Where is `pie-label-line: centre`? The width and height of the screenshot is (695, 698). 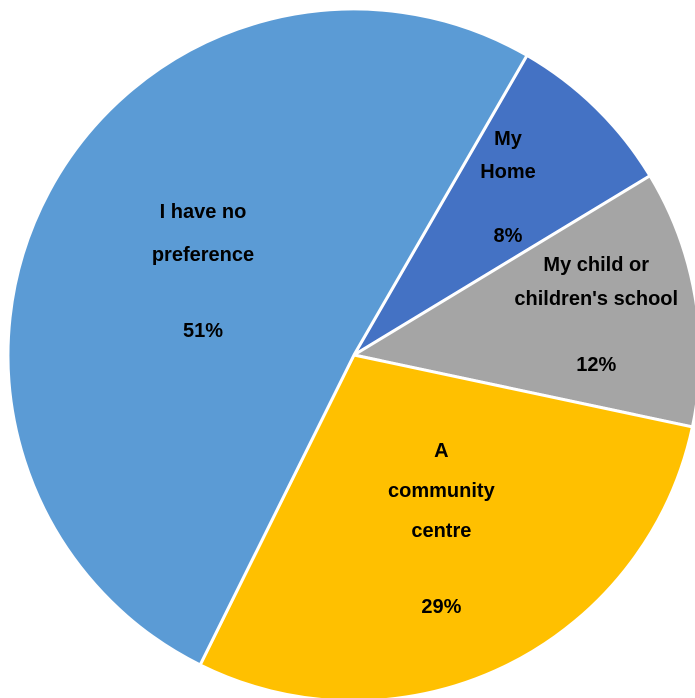
pie-label-line: centre is located at coordinates (441, 531).